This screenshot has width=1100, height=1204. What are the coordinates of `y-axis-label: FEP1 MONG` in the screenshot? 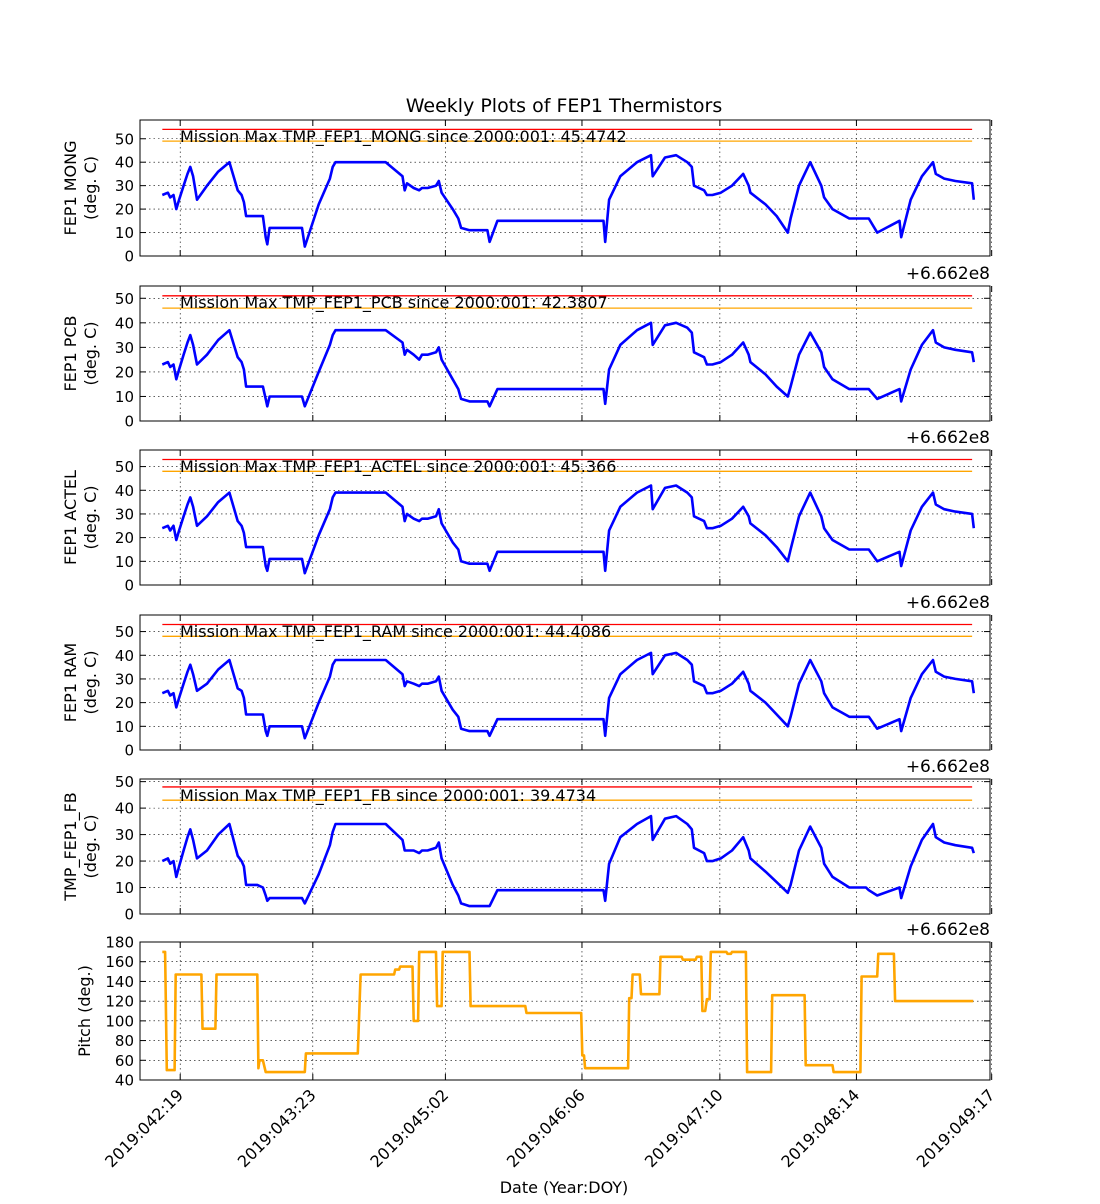 It's located at (70, 188).